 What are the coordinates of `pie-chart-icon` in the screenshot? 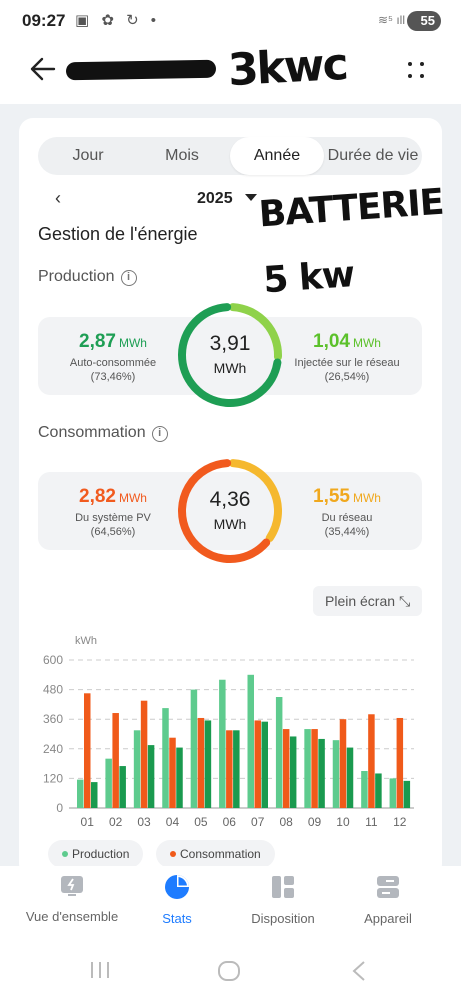 It's located at (177, 887).